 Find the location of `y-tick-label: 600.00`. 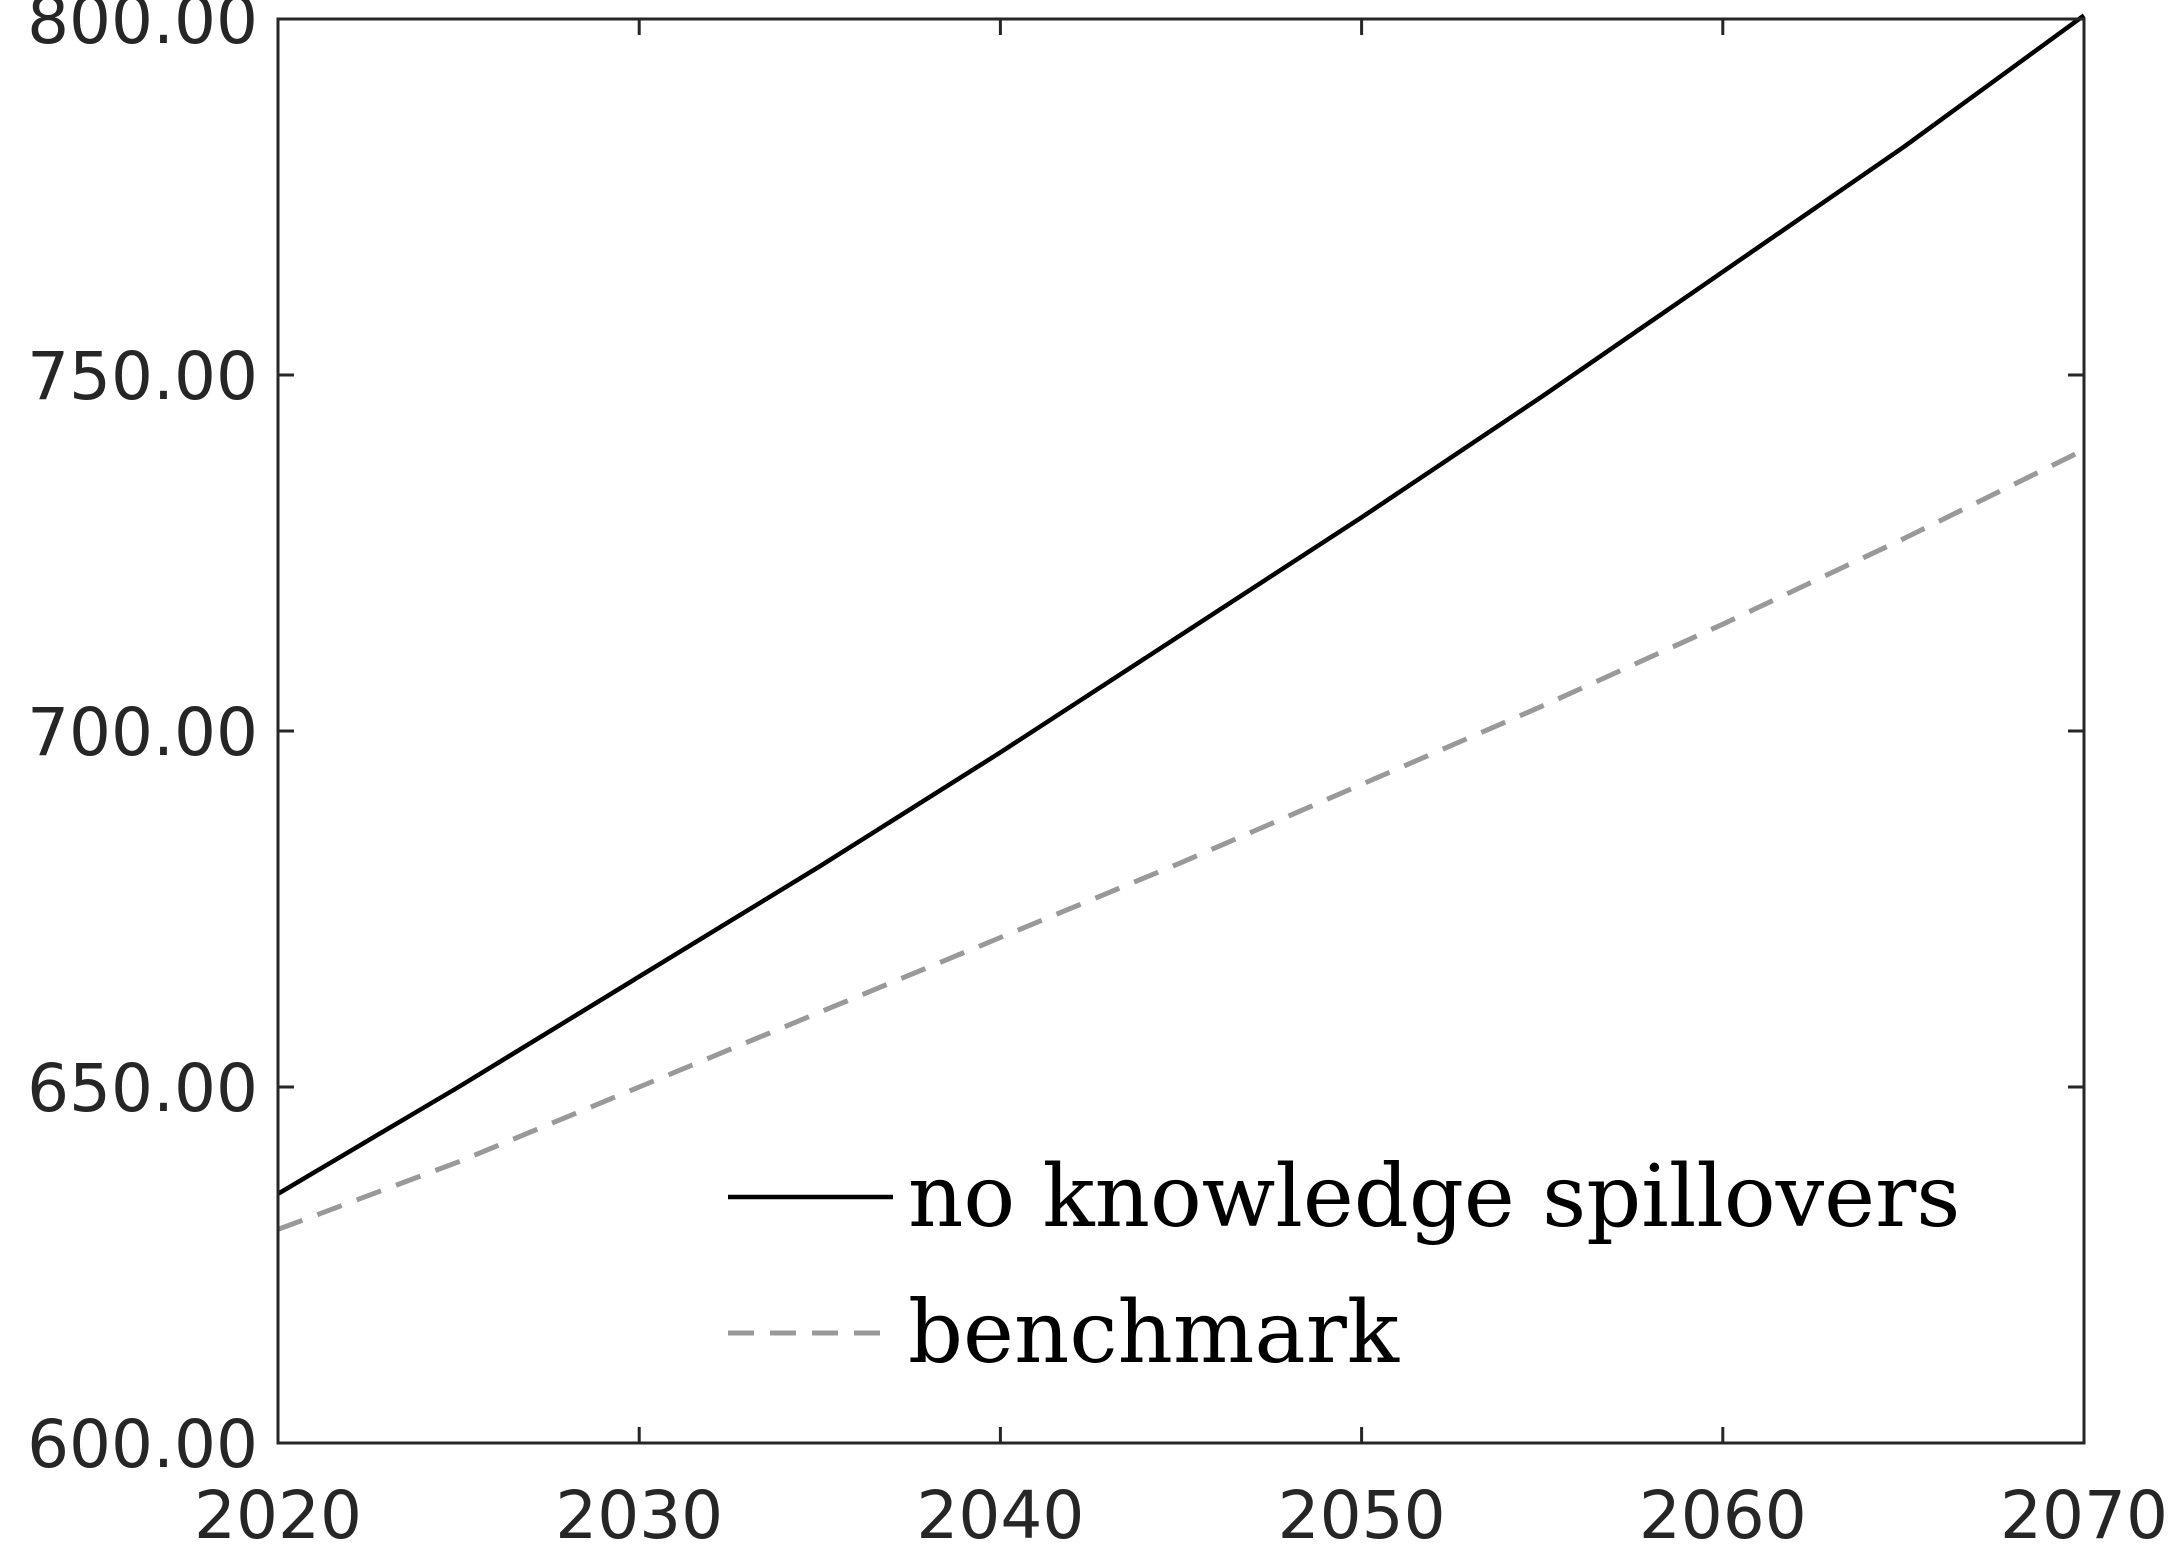

y-tick-label: 600.00 is located at coordinates (142, 1444).